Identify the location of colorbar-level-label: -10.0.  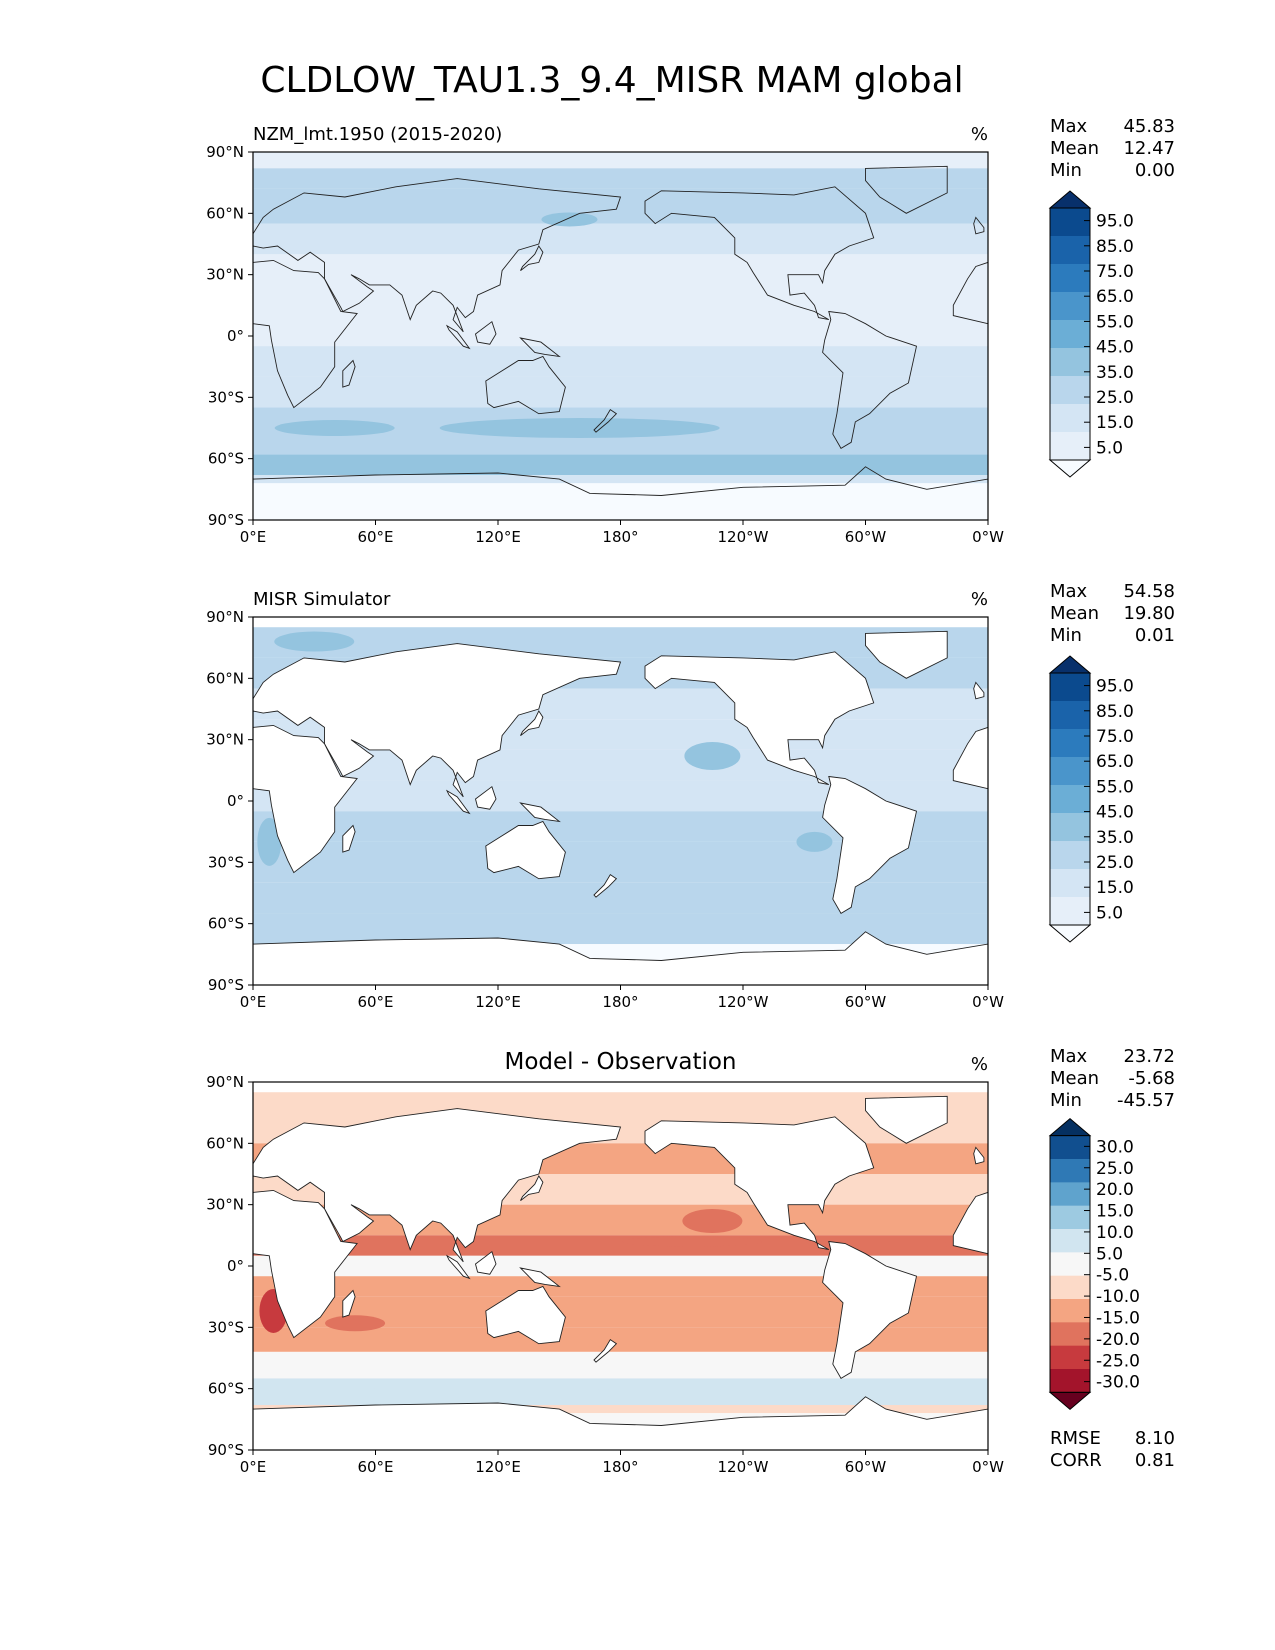
(1118, 1297).